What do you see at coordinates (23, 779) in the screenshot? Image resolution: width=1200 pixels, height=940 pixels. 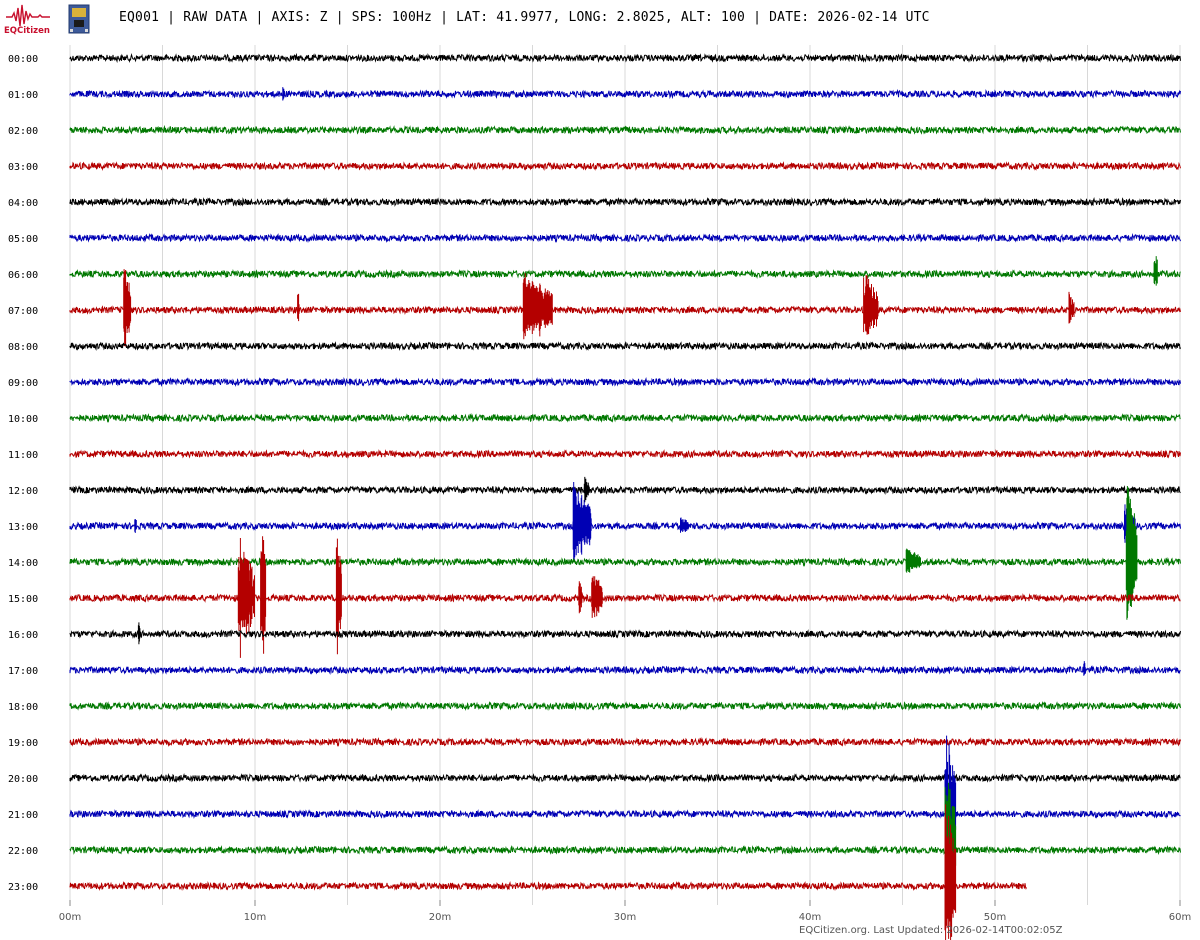 I see `row-hour-label: 20:00` at bounding box center [23, 779].